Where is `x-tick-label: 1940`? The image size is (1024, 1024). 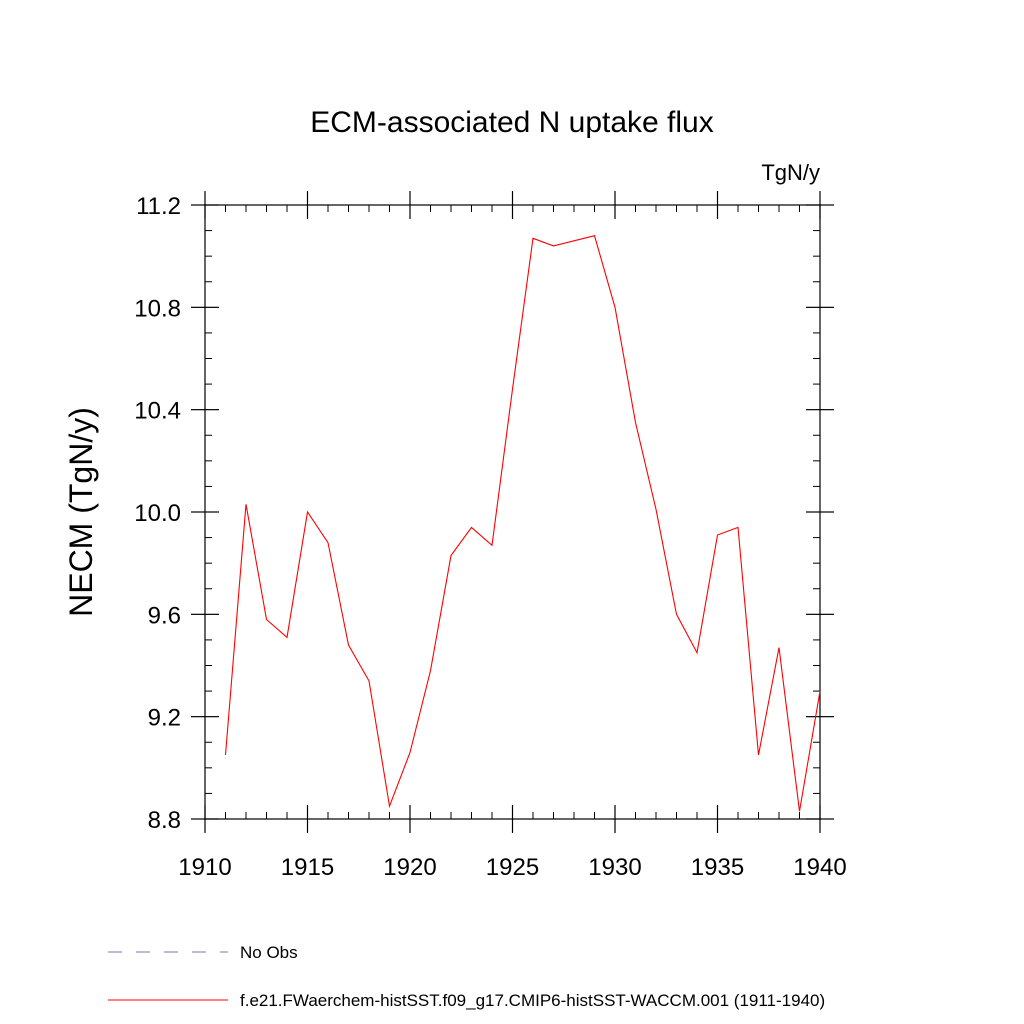
x-tick-label: 1940 is located at coordinates (819, 867).